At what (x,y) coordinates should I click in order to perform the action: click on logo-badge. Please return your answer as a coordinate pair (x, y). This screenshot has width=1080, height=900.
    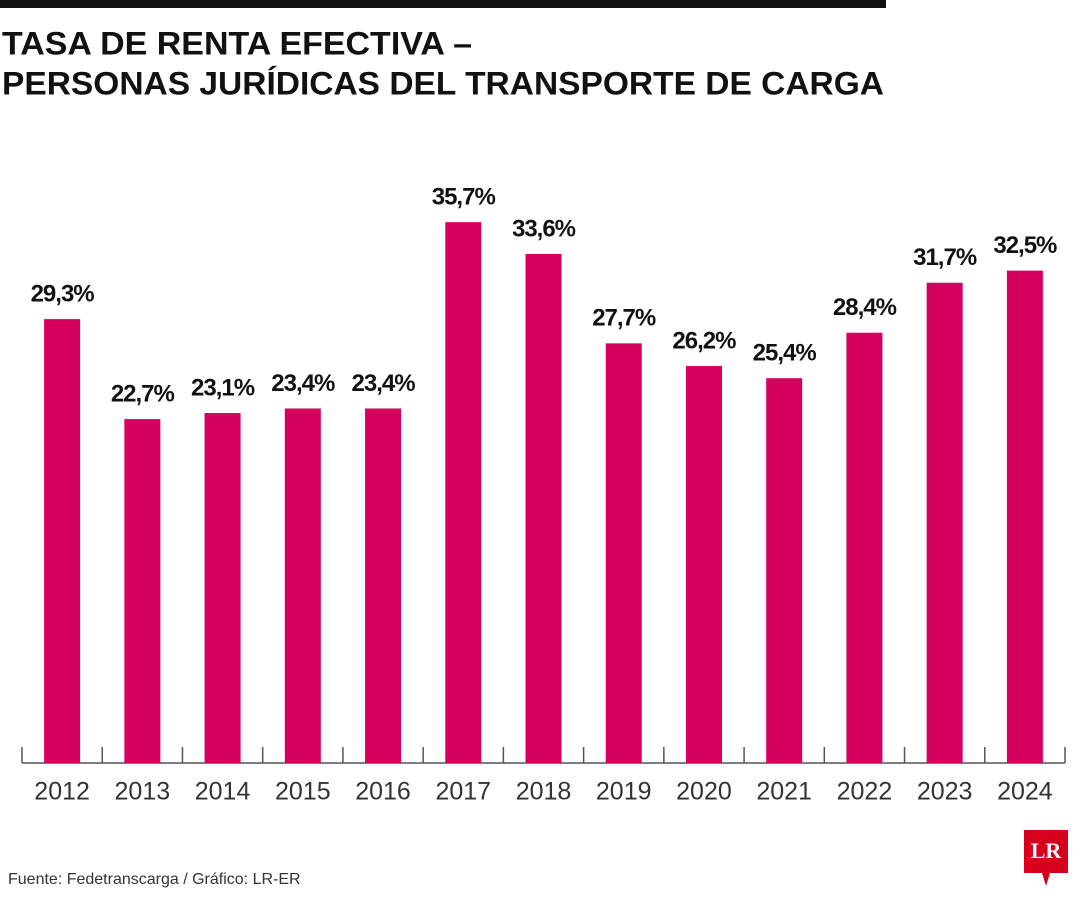
    Looking at the image, I should click on (1046, 858).